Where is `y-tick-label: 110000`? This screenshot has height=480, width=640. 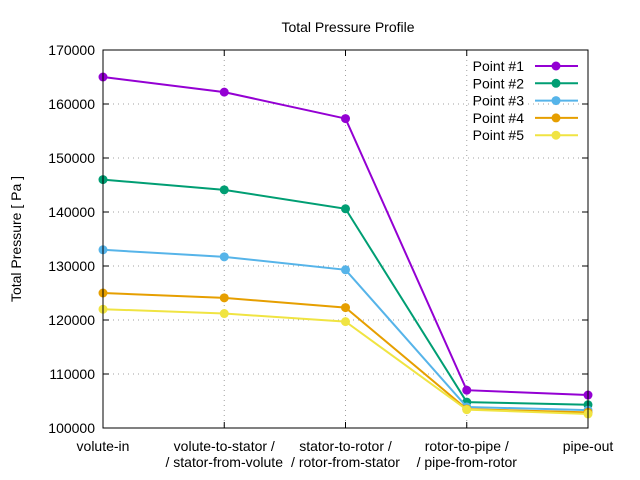
y-tick-label: 110000 is located at coordinates (72, 374).